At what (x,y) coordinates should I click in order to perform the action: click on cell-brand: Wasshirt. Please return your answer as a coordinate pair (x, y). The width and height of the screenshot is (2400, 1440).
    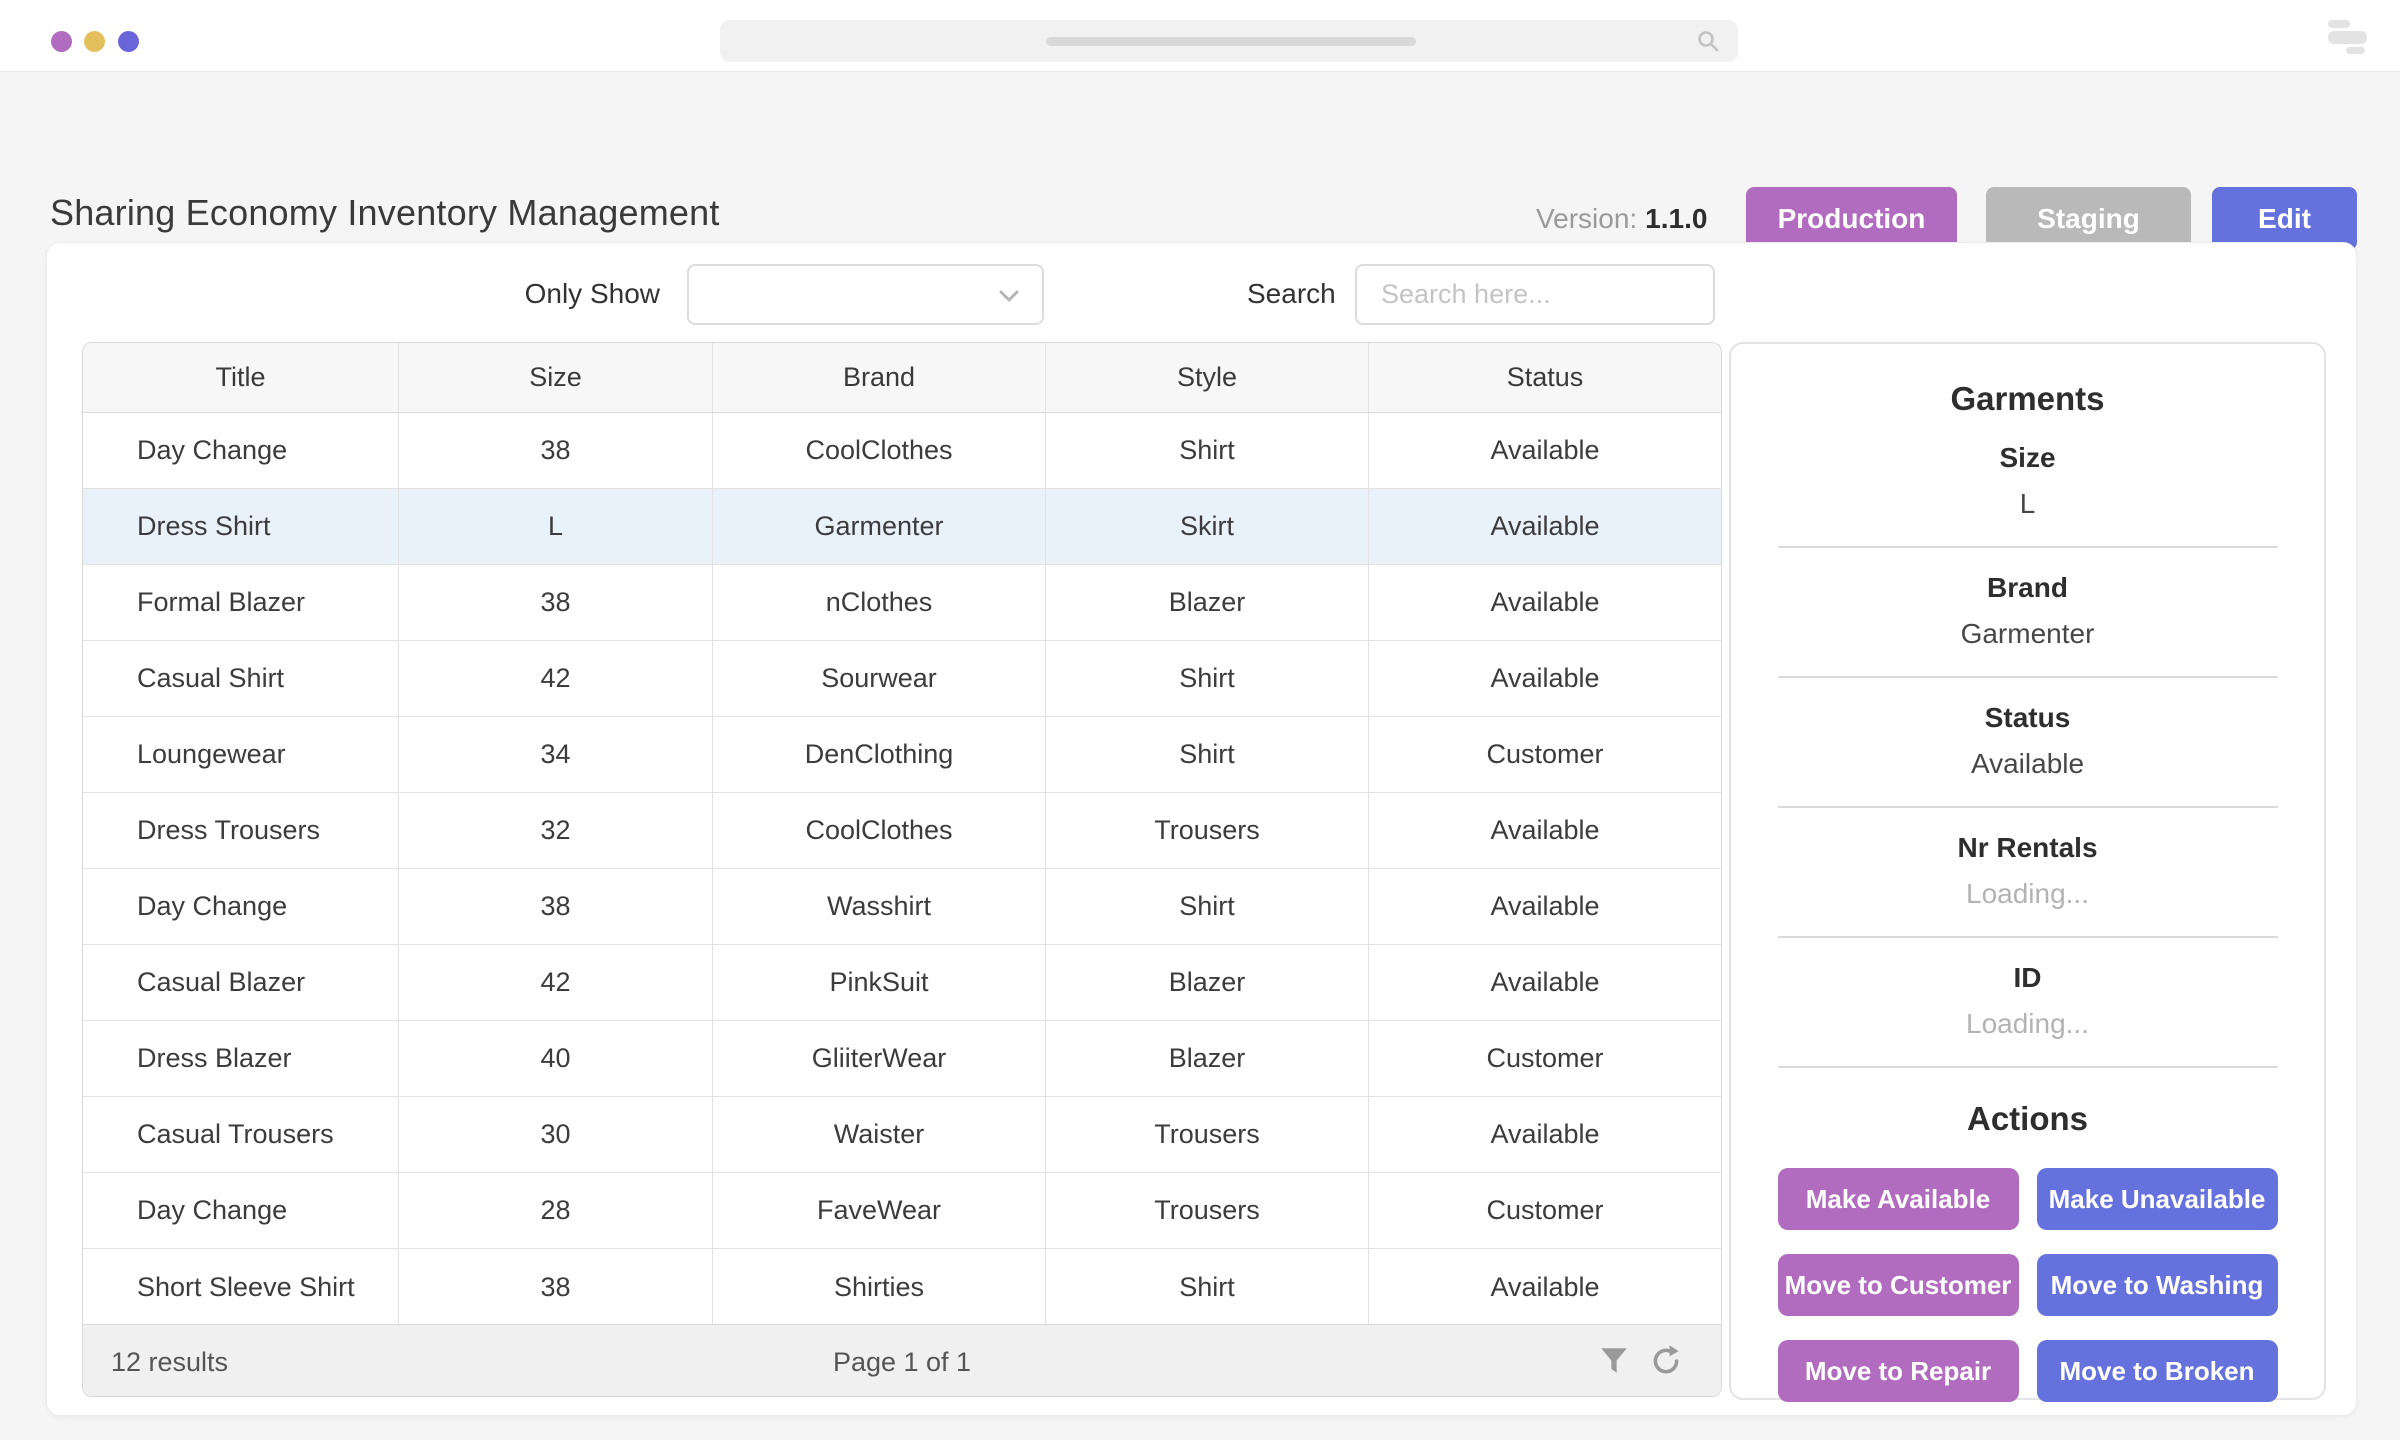
    Looking at the image, I should click on (879, 906).